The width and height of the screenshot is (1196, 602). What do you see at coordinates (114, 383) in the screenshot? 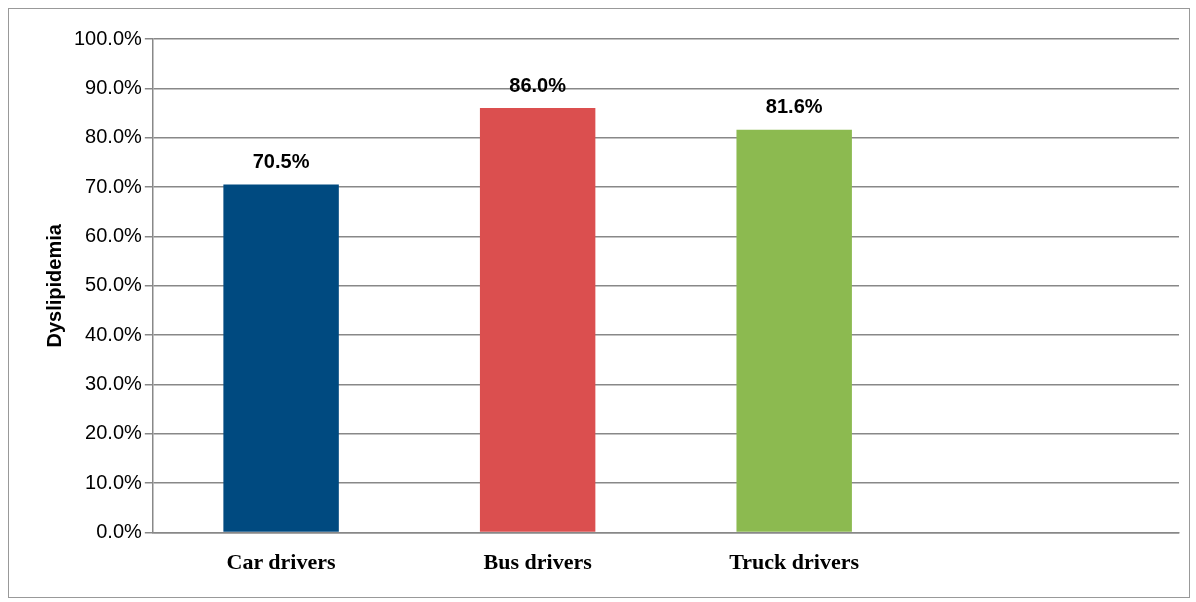
I see `y-tick-label: 30.0%` at bounding box center [114, 383].